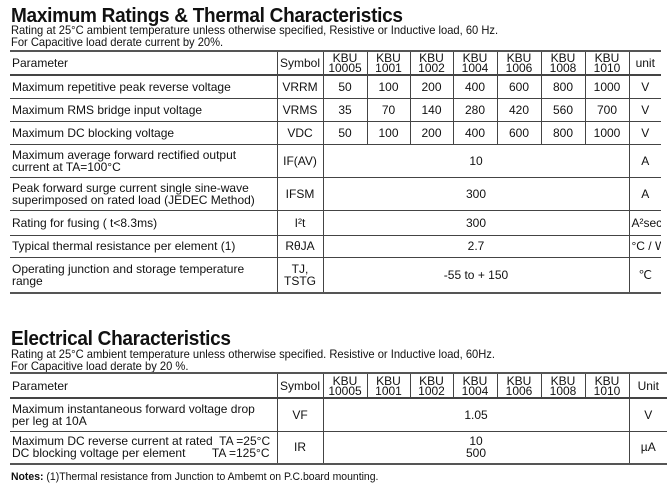  Describe the element at coordinates (647, 385) in the screenshot. I see `header-unit: Unit` at that location.